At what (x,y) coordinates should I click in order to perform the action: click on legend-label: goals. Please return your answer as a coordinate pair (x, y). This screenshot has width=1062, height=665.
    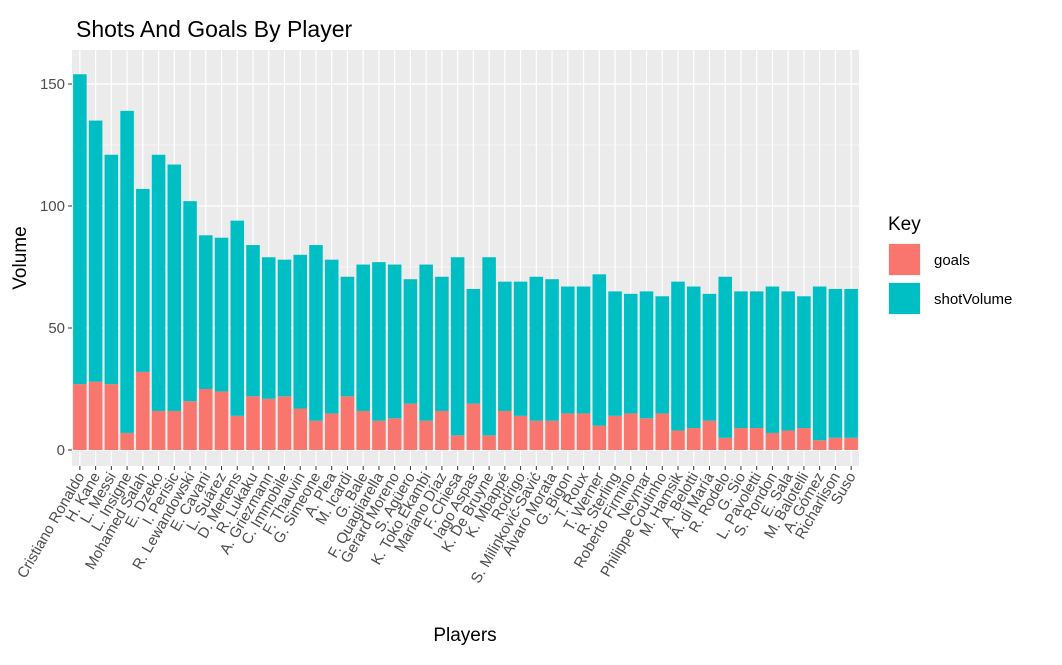
    Looking at the image, I should click on (952, 260).